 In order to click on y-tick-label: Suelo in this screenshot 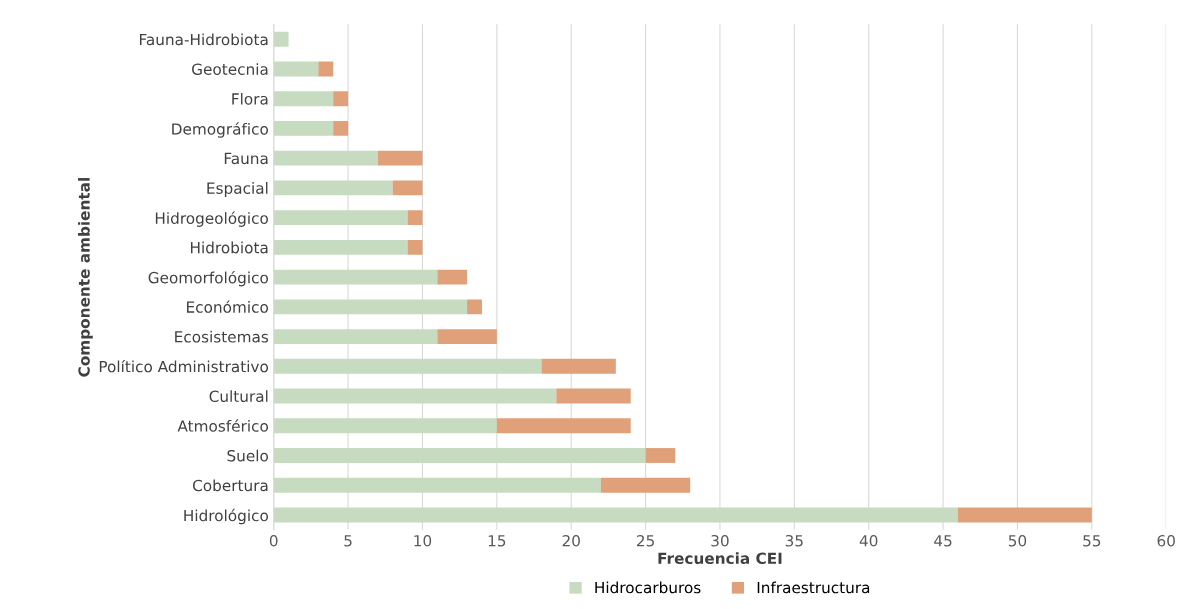, I will do `click(247, 455)`.